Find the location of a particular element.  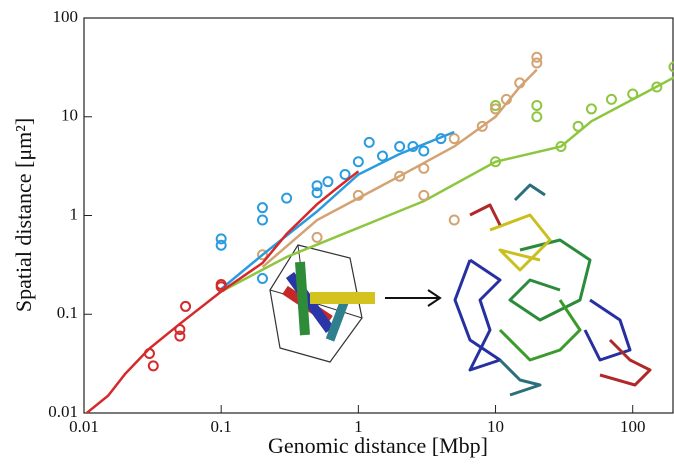

data-line is located at coordinates (337, 210).